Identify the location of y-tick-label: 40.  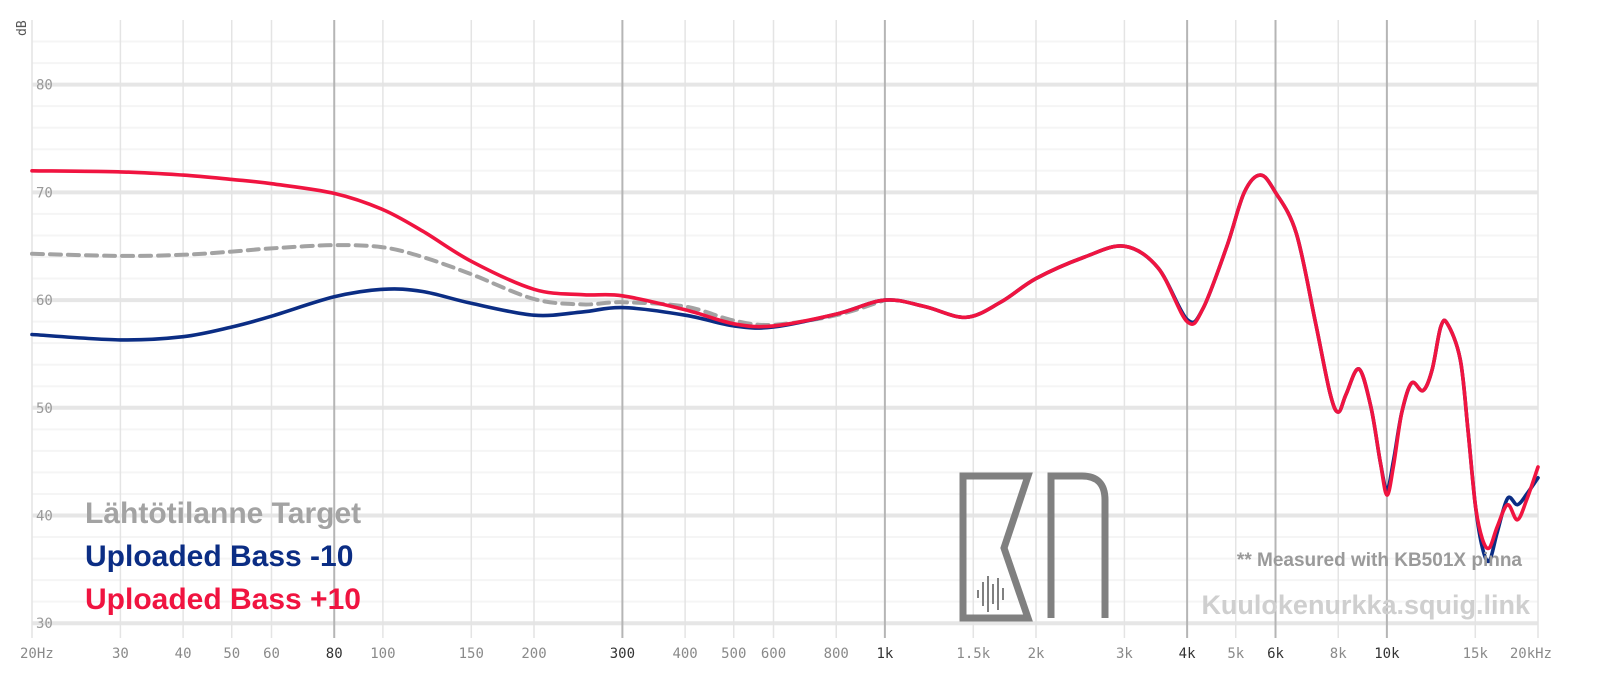
(44, 517).